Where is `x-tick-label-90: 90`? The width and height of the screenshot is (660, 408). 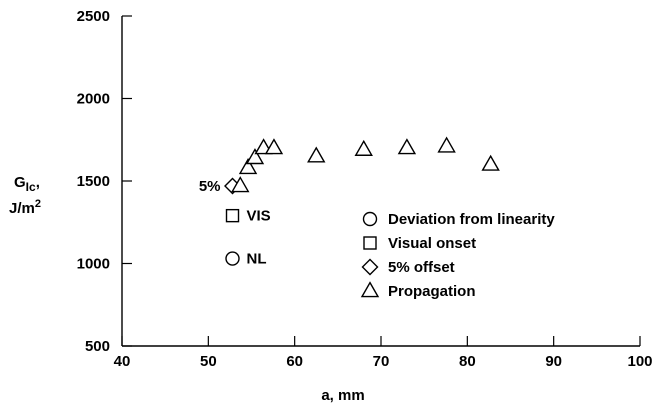
x-tick-label-90: 90 is located at coordinates (553, 361).